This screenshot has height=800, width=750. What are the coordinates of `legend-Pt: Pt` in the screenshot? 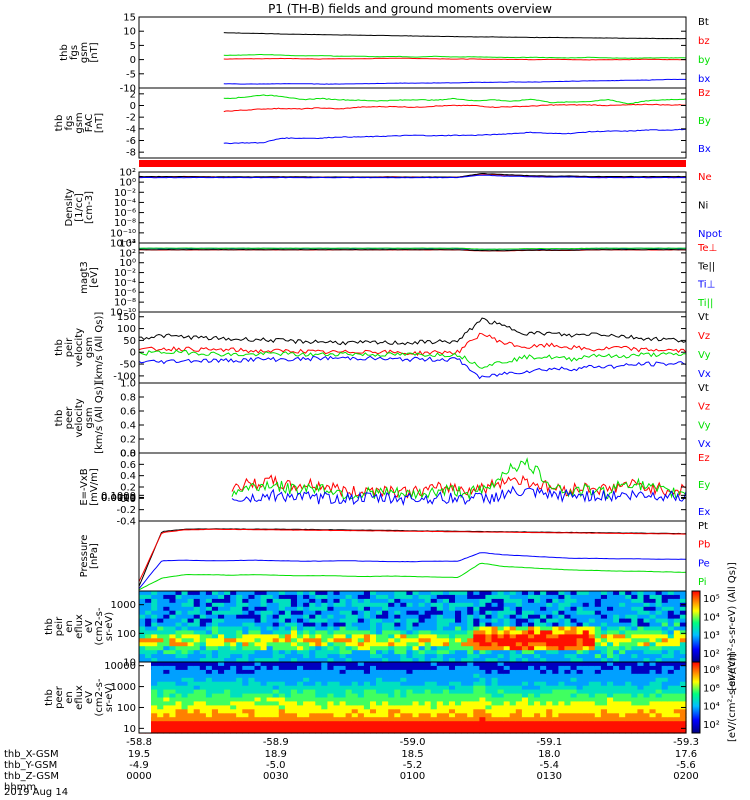 It's located at (703, 526).